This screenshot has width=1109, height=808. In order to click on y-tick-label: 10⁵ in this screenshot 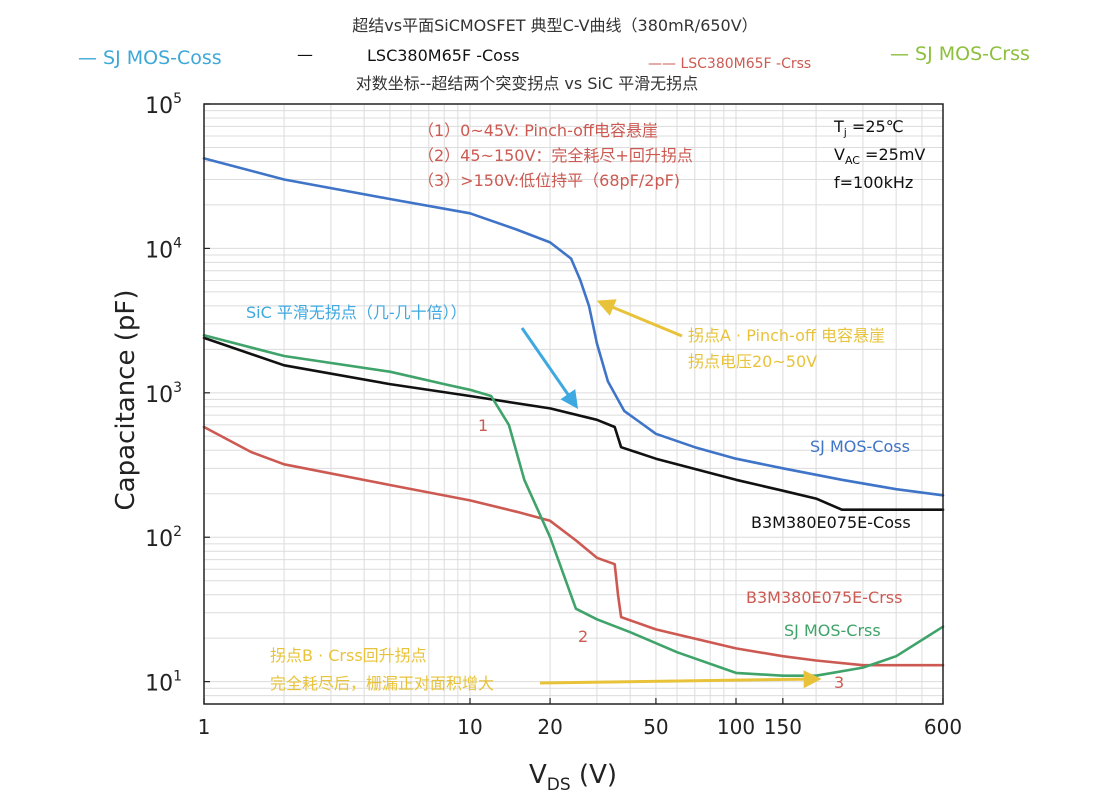, I will do `click(163, 105)`.